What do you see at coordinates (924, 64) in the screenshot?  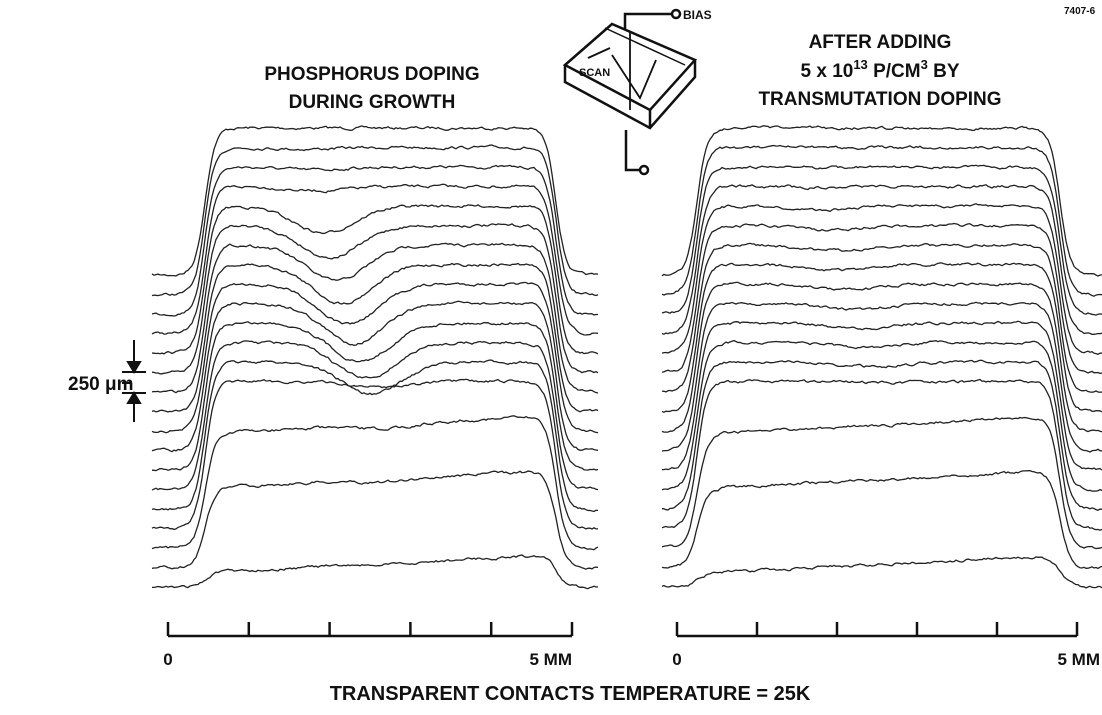 I see `superscript: 3` at bounding box center [924, 64].